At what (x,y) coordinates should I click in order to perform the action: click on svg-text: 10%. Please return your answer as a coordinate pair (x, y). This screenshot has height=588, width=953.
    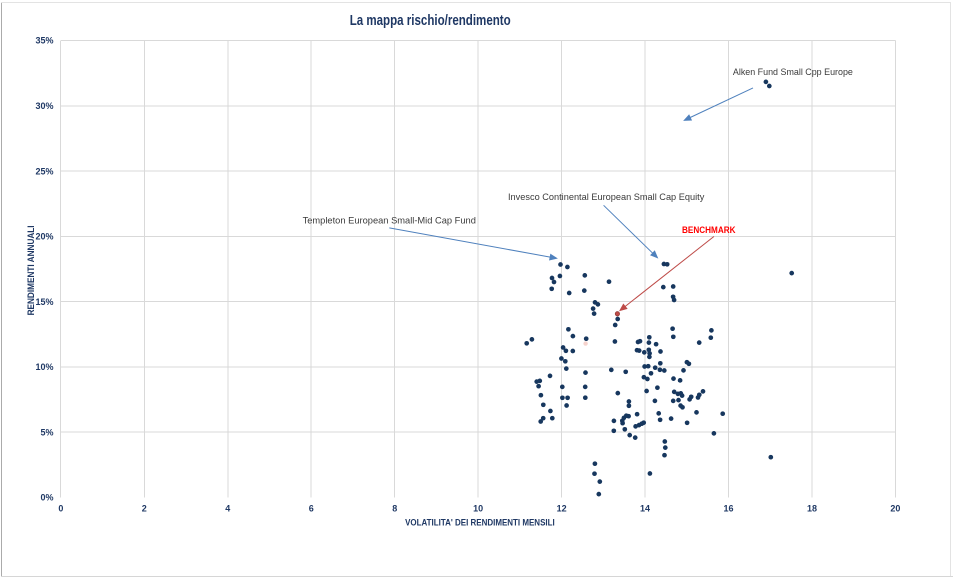
    Looking at the image, I should click on (44, 367).